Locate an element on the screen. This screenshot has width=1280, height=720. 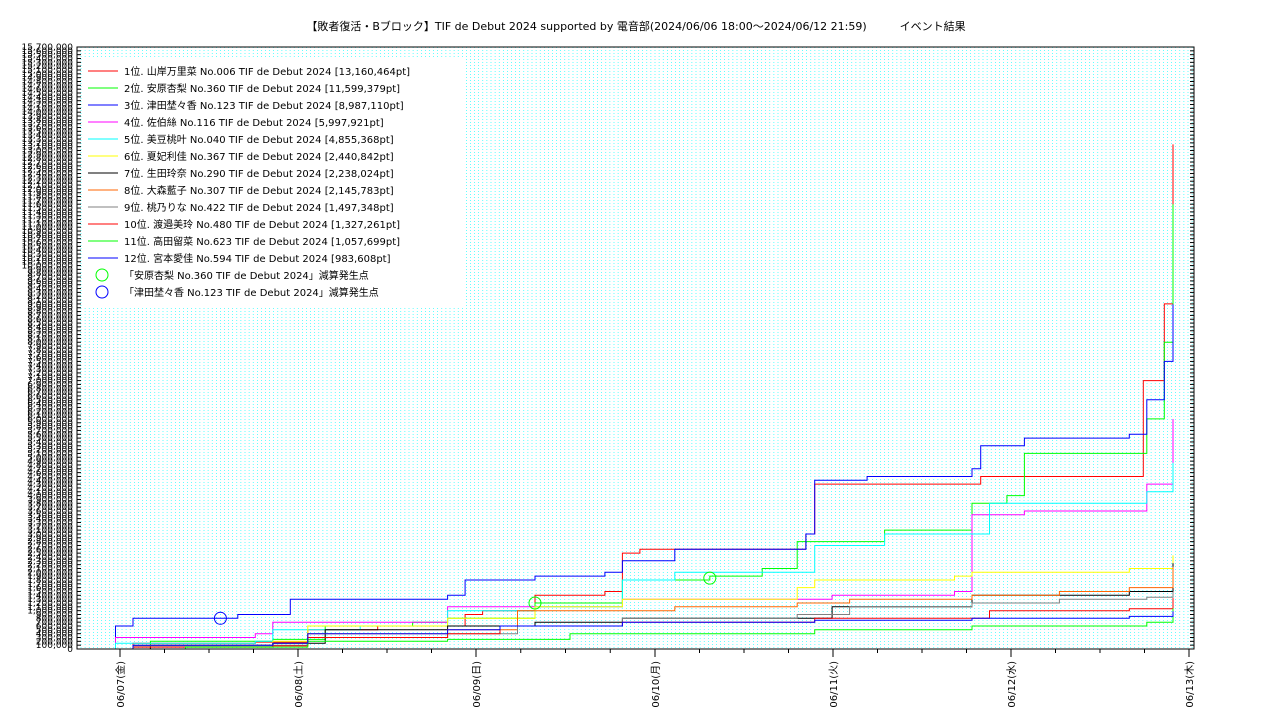
y-tick-label: 13,900,000 is located at coordinates (47, 117).